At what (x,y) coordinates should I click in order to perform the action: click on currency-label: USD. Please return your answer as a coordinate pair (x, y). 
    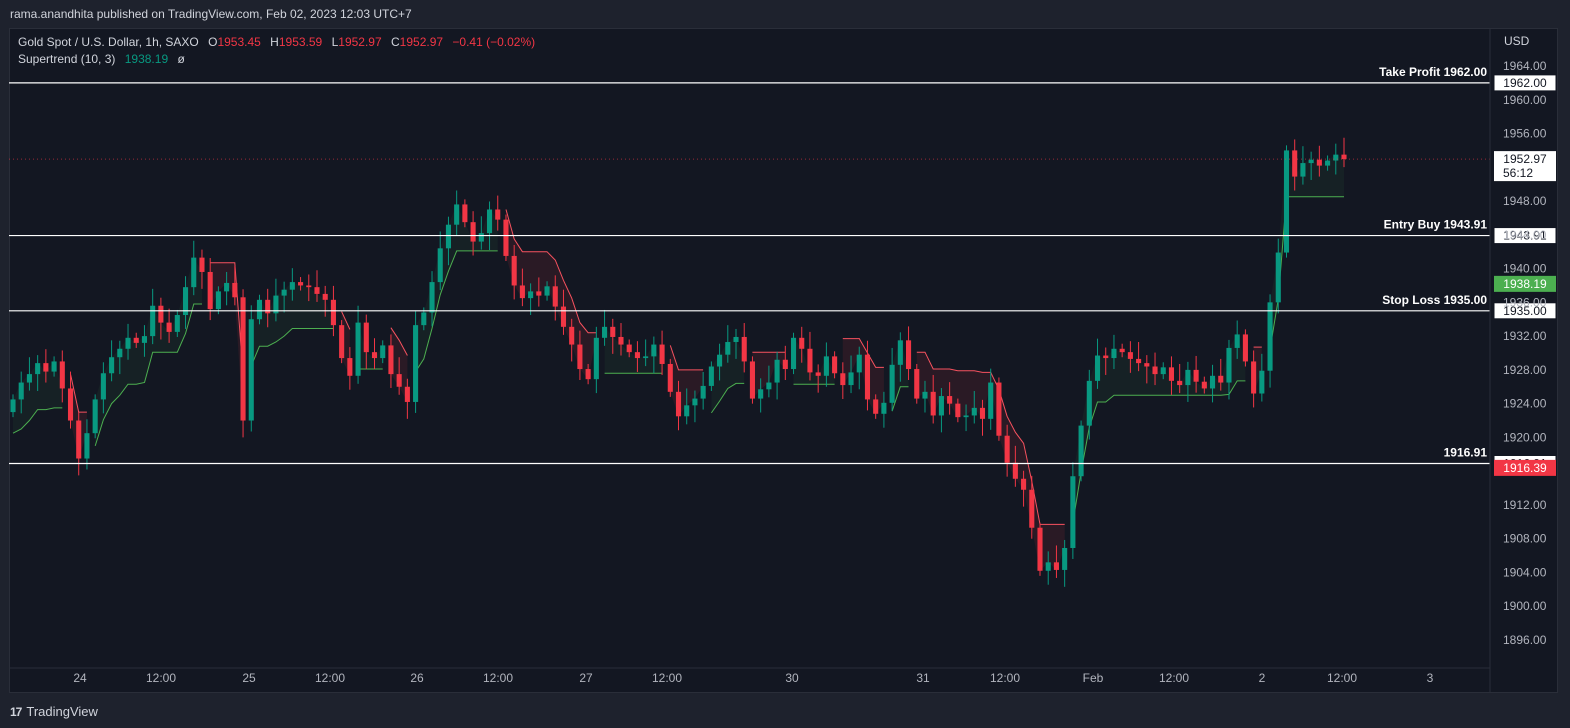
    Looking at the image, I should click on (1517, 41).